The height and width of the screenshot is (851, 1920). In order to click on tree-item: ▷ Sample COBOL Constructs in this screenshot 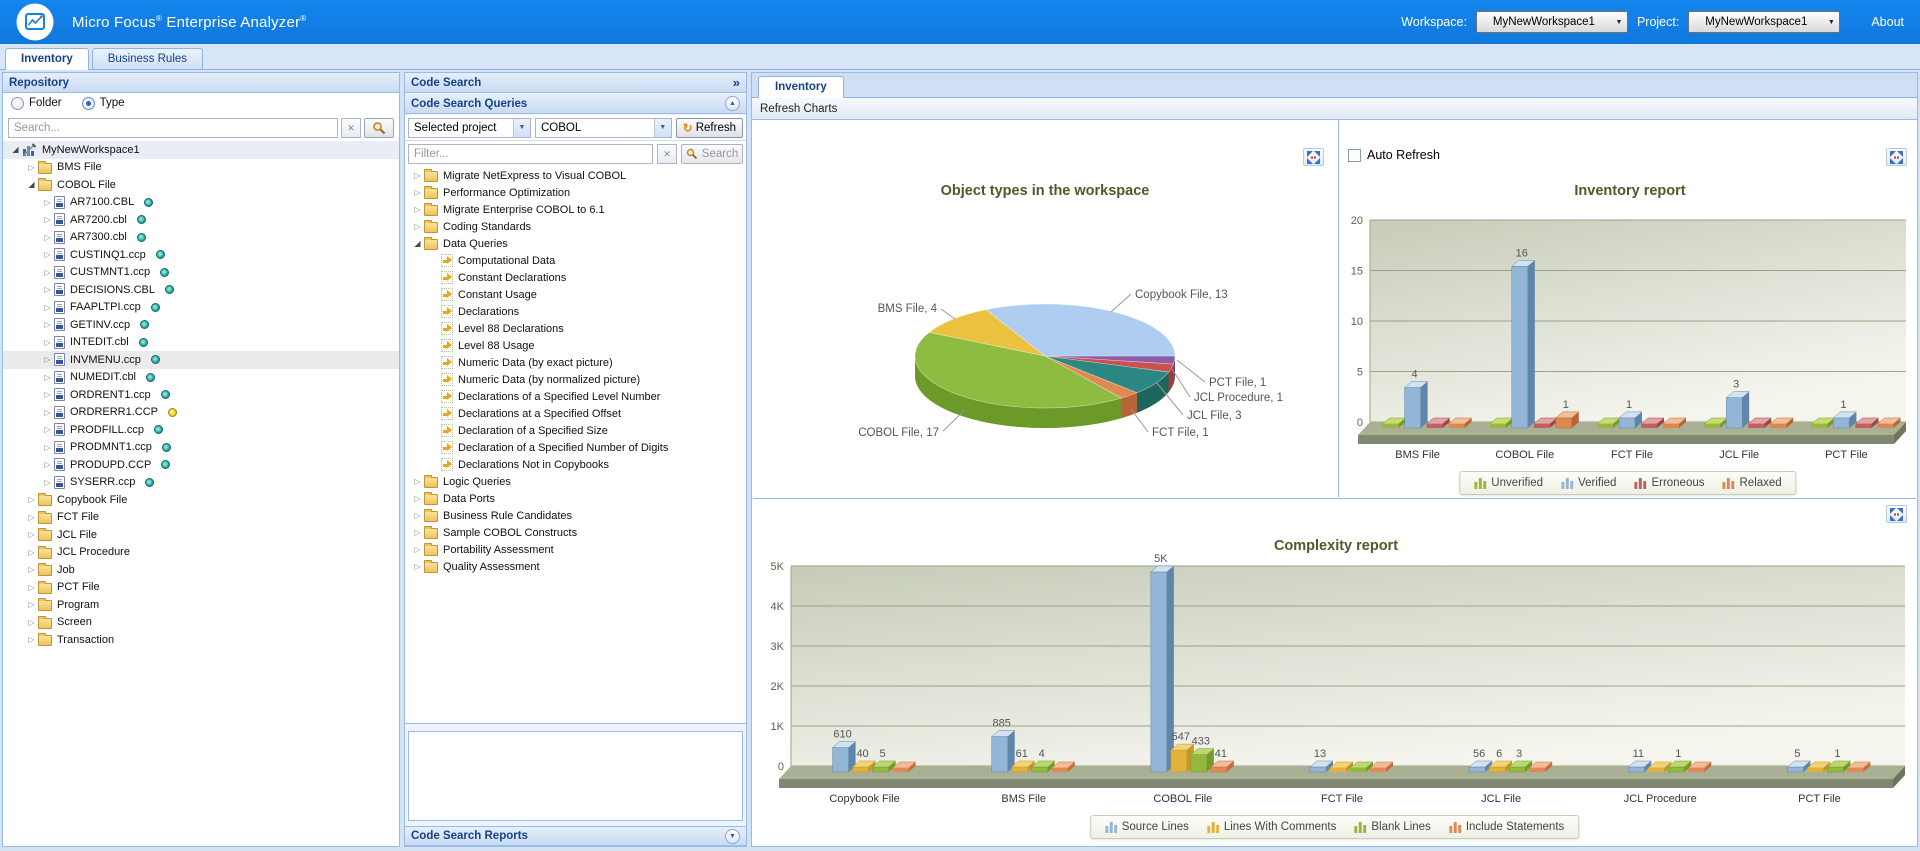, I will do `click(575, 532)`.